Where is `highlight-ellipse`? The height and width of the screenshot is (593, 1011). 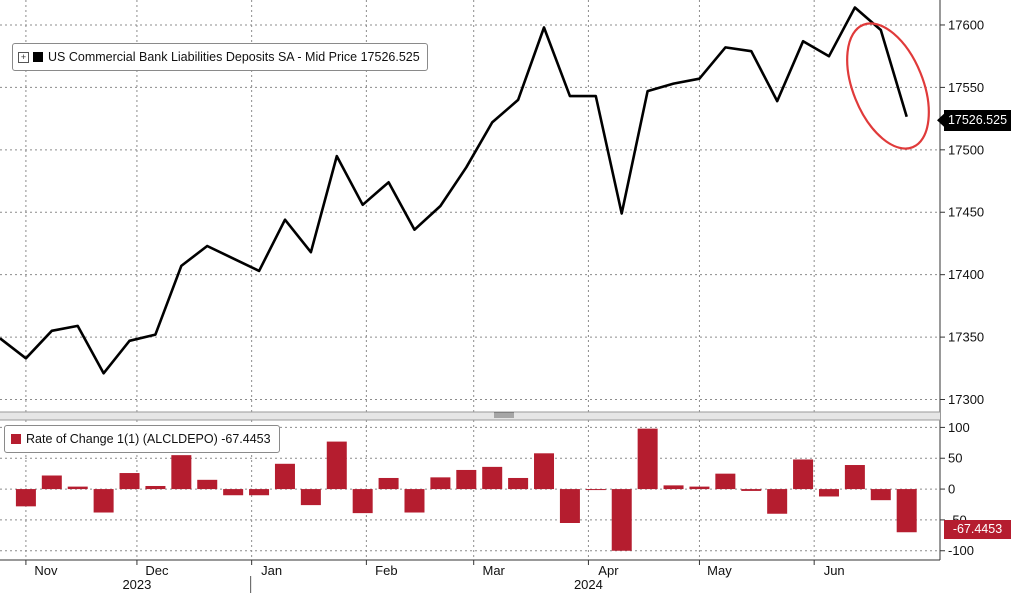
highlight-ellipse is located at coordinates (888, 86).